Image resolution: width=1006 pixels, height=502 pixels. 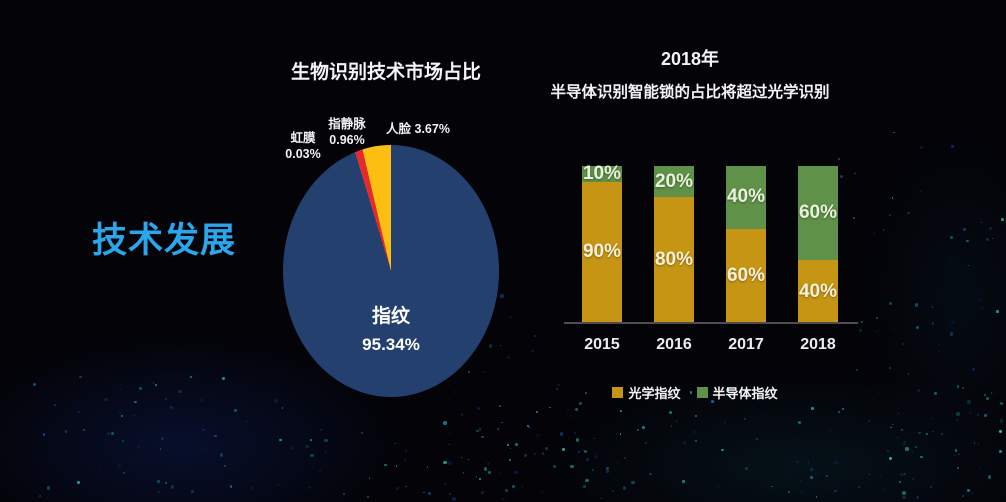 I want to click on pie-label-iris-value: 0.03%, so click(x=303, y=153).